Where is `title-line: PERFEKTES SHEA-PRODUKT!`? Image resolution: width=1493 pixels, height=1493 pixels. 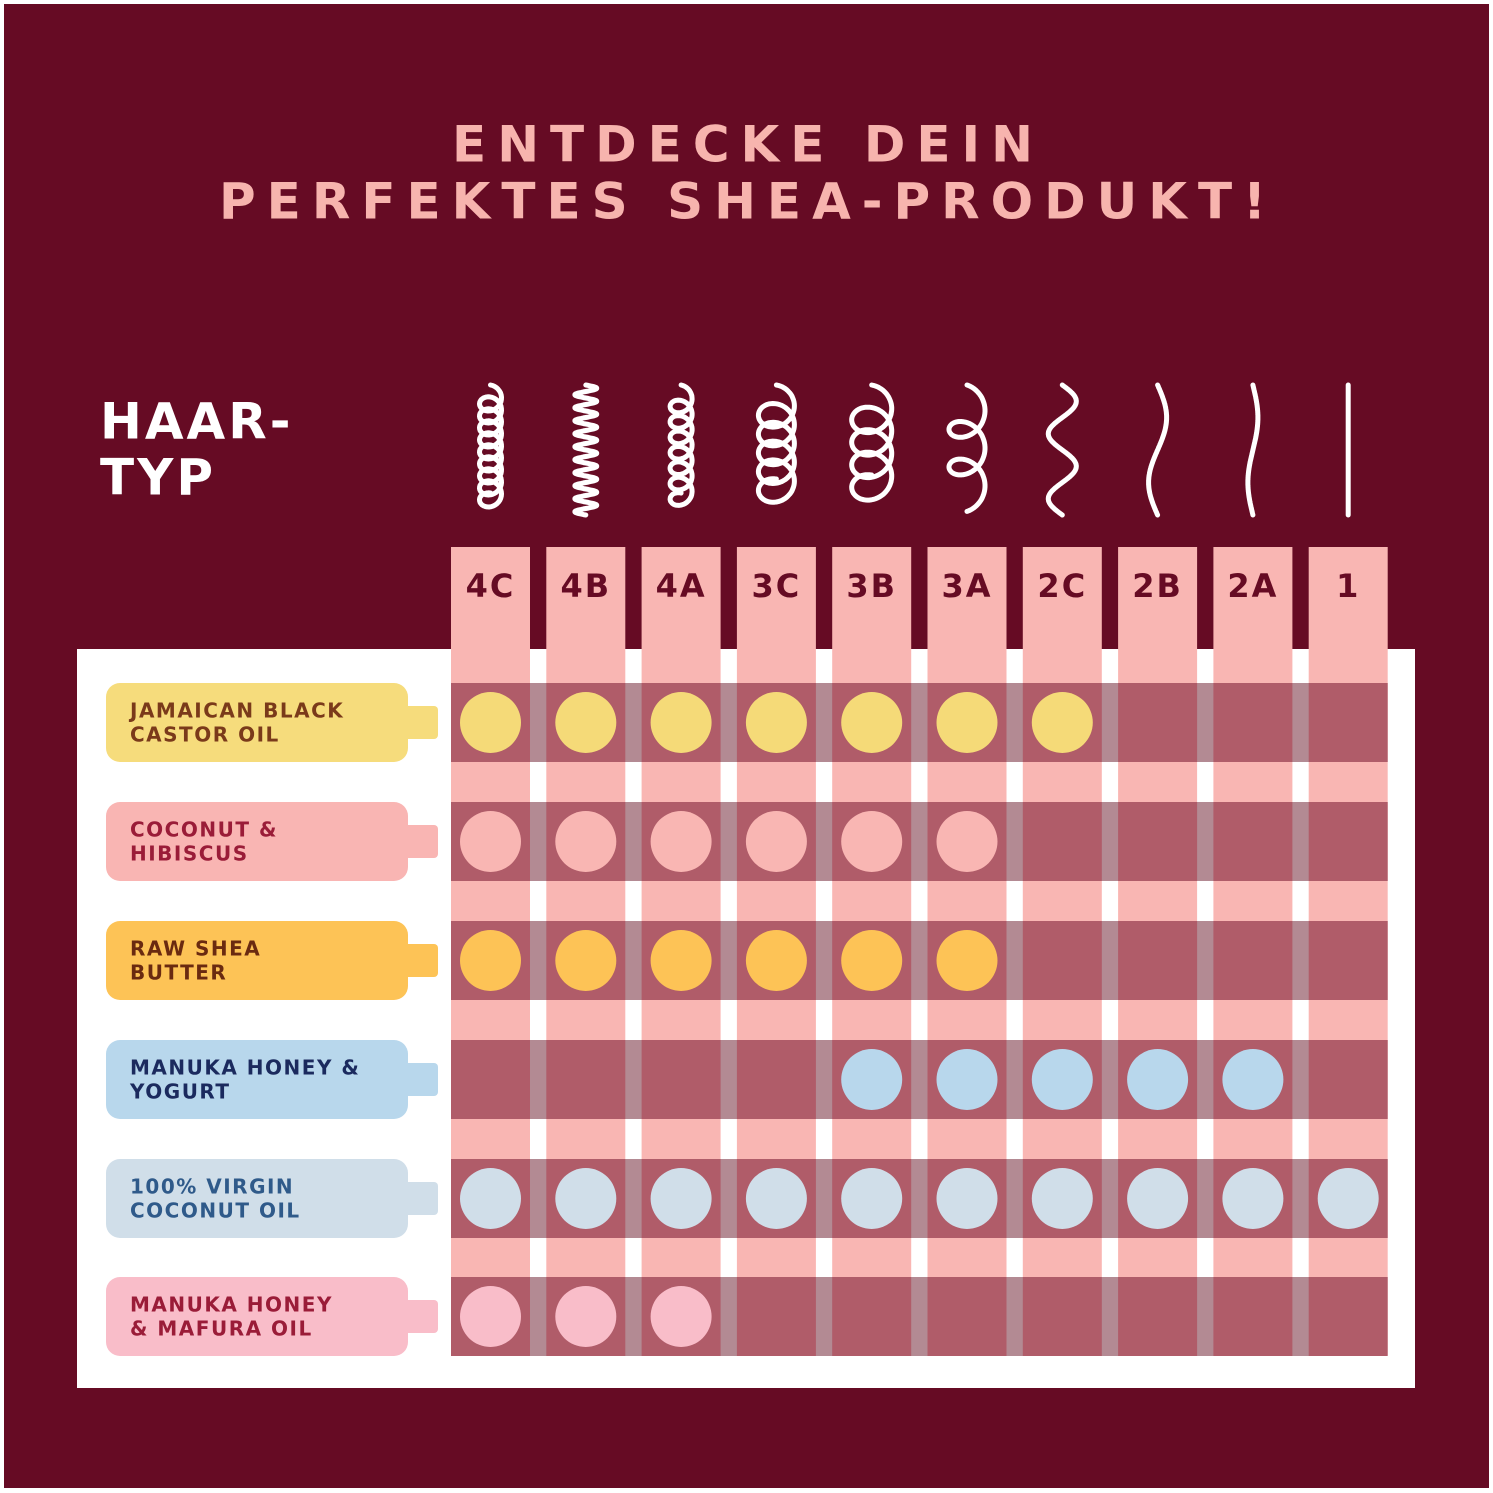
title-line: PERFEKTES SHEA-PRODUKT! is located at coordinates (748, 202).